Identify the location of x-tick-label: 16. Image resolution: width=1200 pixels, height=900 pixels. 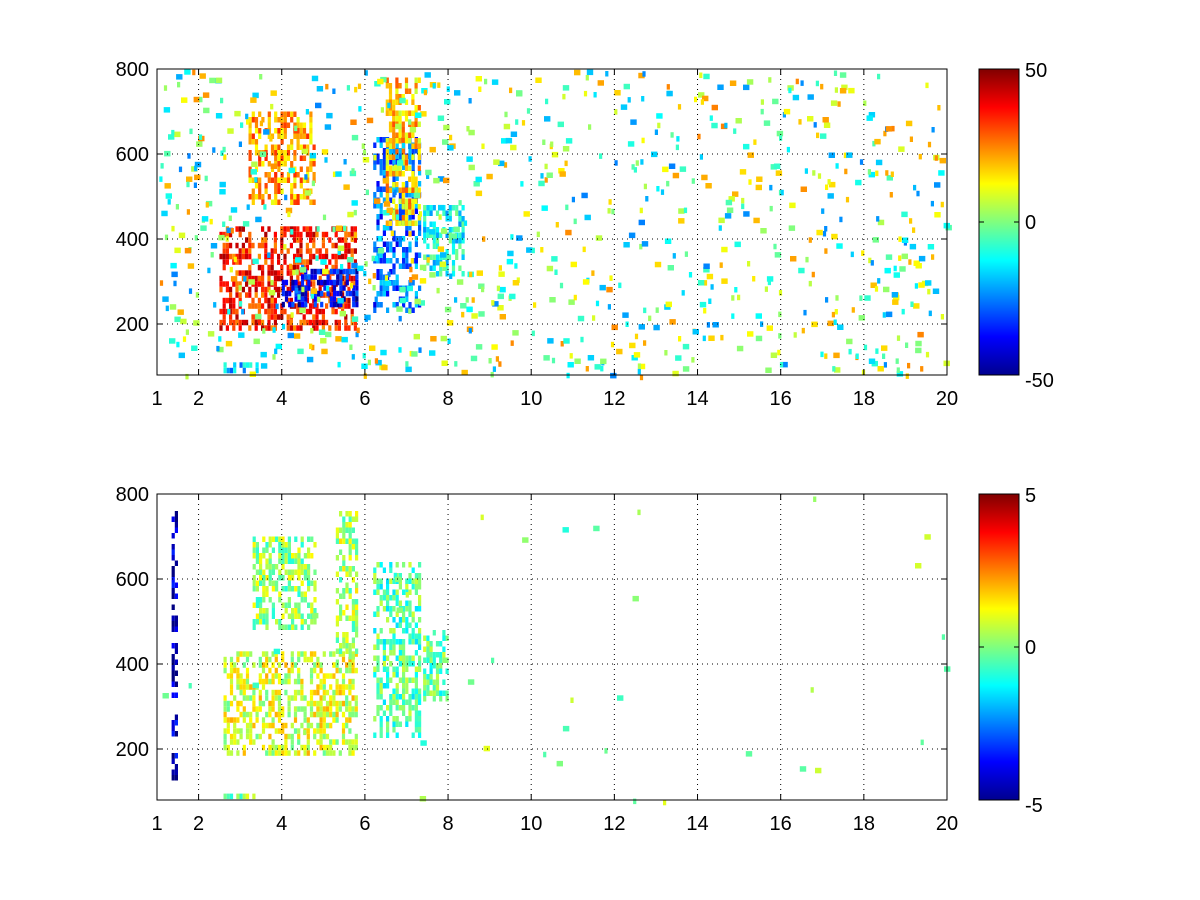
(781, 824).